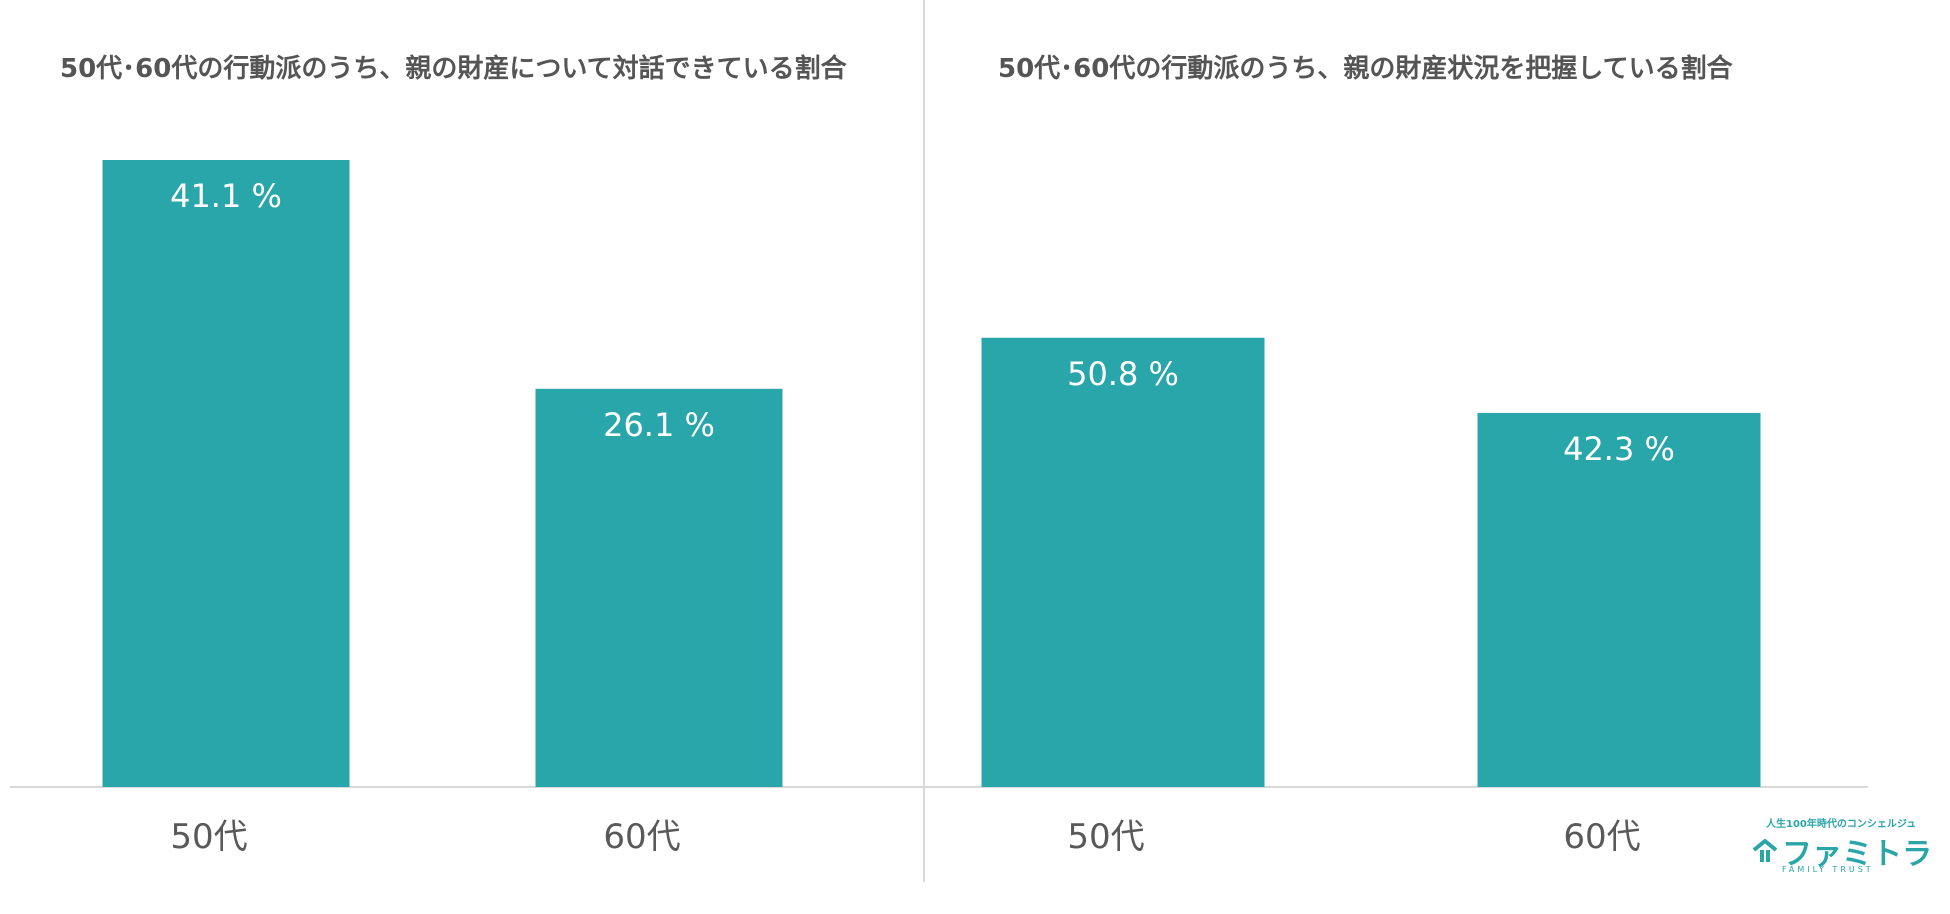 This screenshot has width=1950, height=914. I want to click on category-label-chart1-1: 50代, so click(208, 837).